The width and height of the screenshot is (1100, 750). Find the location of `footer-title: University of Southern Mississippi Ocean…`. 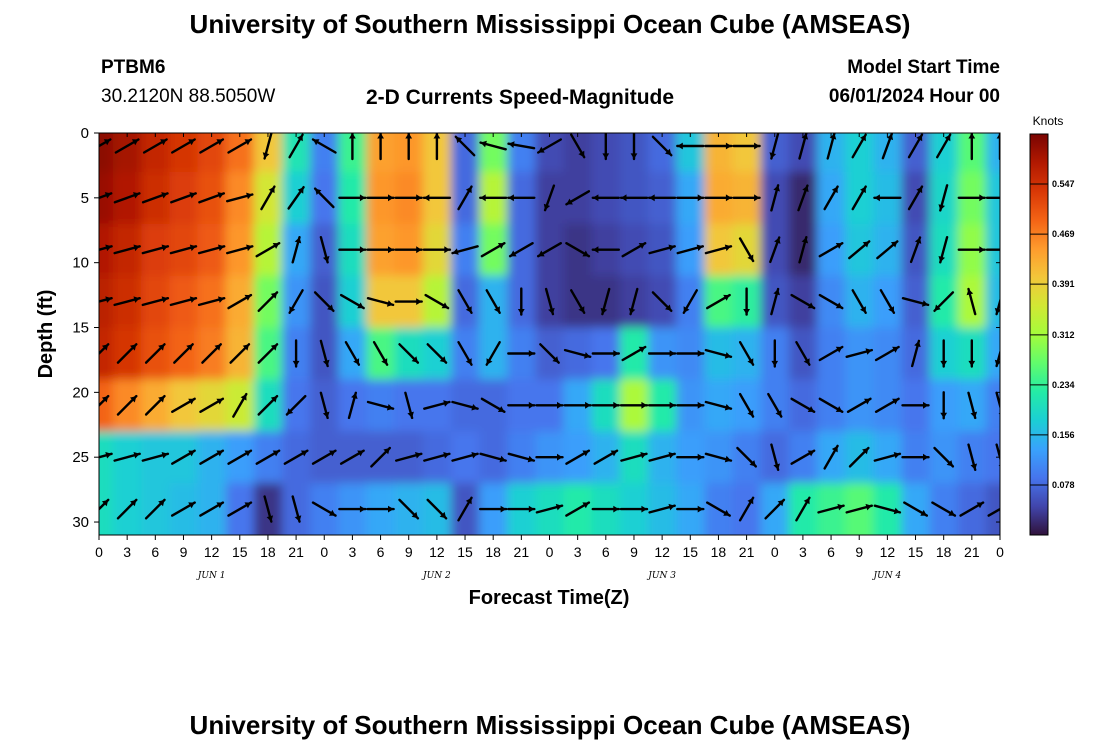

footer-title: University of Southern Mississippi Ocean… is located at coordinates (550, 725).